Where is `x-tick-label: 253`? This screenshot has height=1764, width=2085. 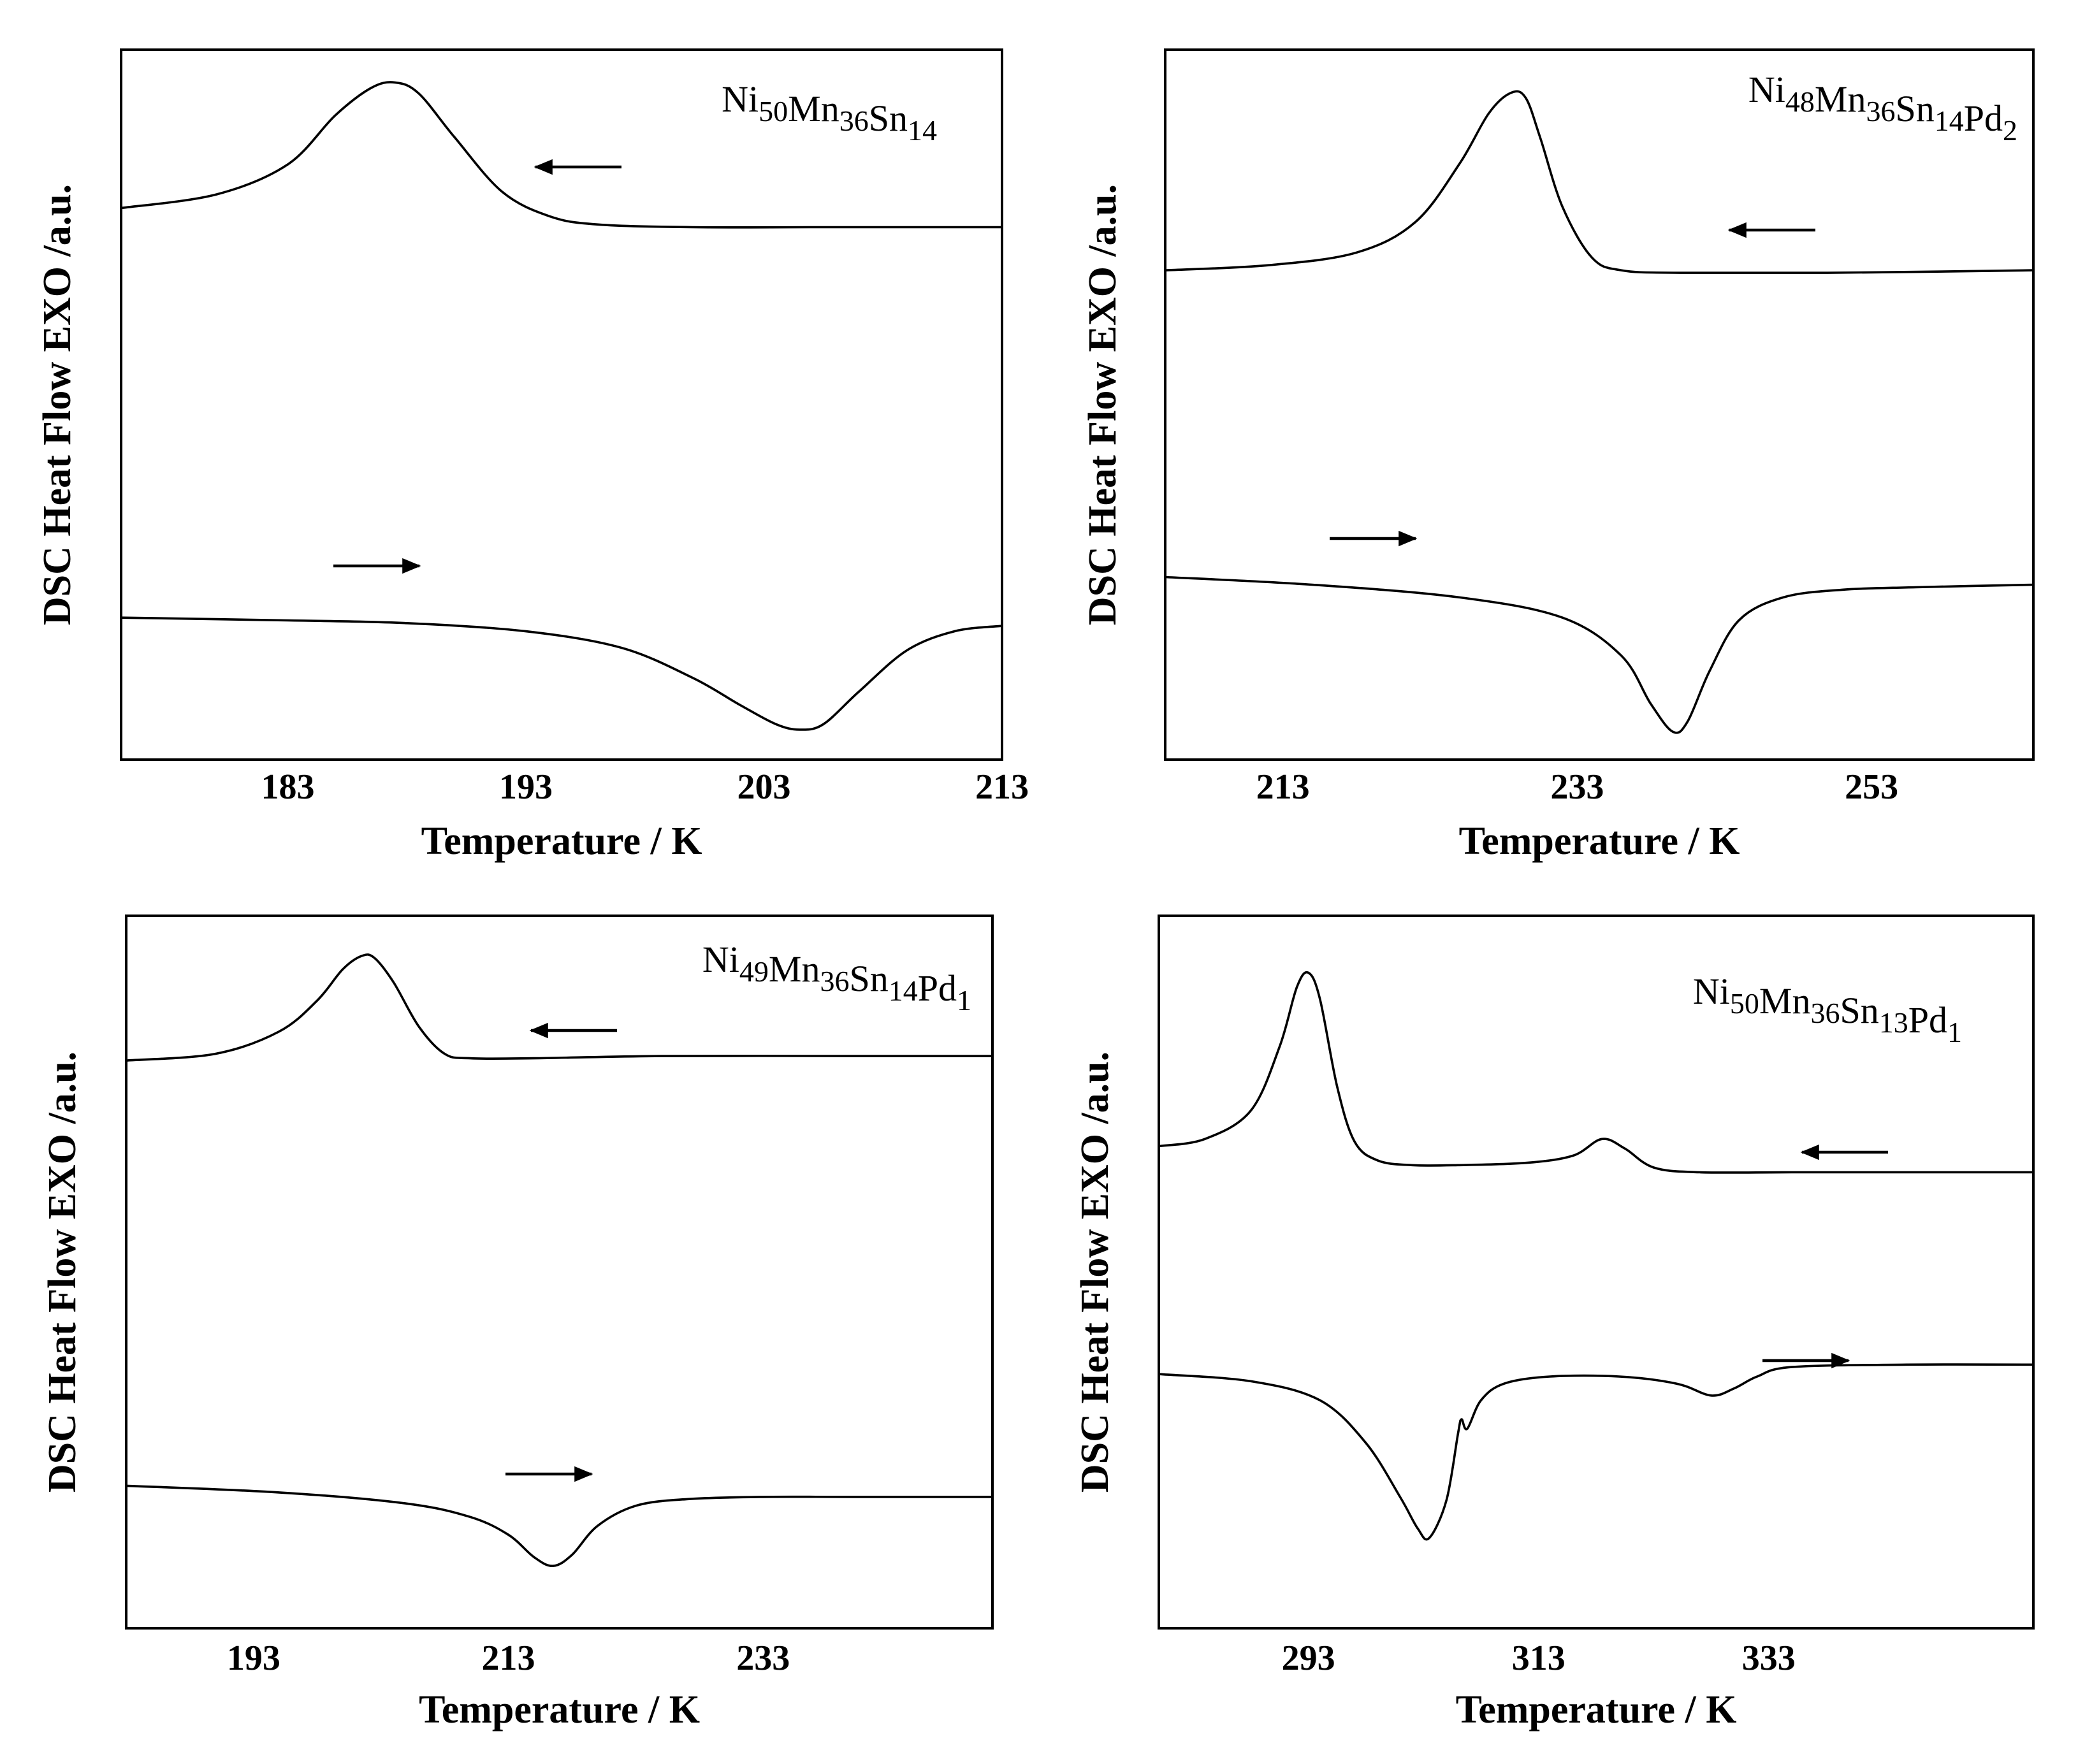
x-tick-label: 253 is located at coordinates (1872, 787).